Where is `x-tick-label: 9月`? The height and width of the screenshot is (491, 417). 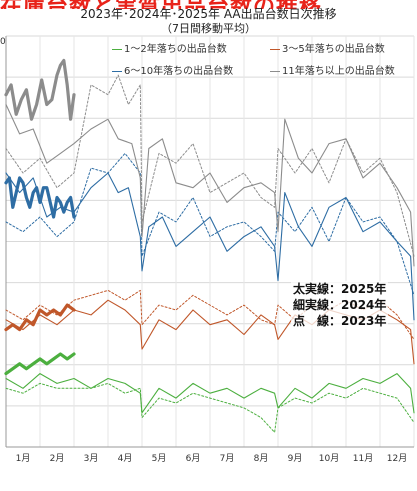 x-tick-label: 9月 is located at coordinates (295, 458).